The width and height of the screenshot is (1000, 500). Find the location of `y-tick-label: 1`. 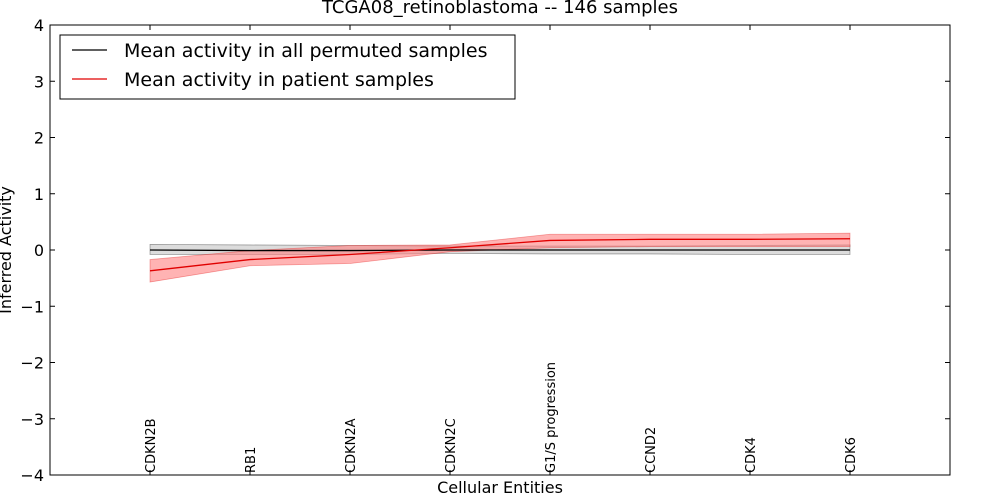

y-tick-label: 1 is located at coordinates (39, 194).